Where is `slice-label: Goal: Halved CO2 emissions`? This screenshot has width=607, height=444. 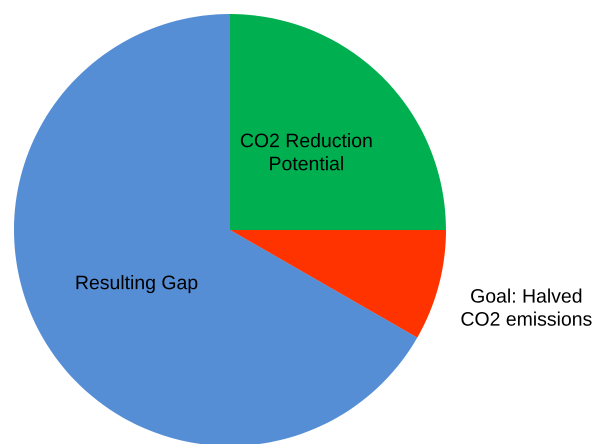 slice-label: Goal: Halved CO2 emissions is located at coordinates (526, 307).